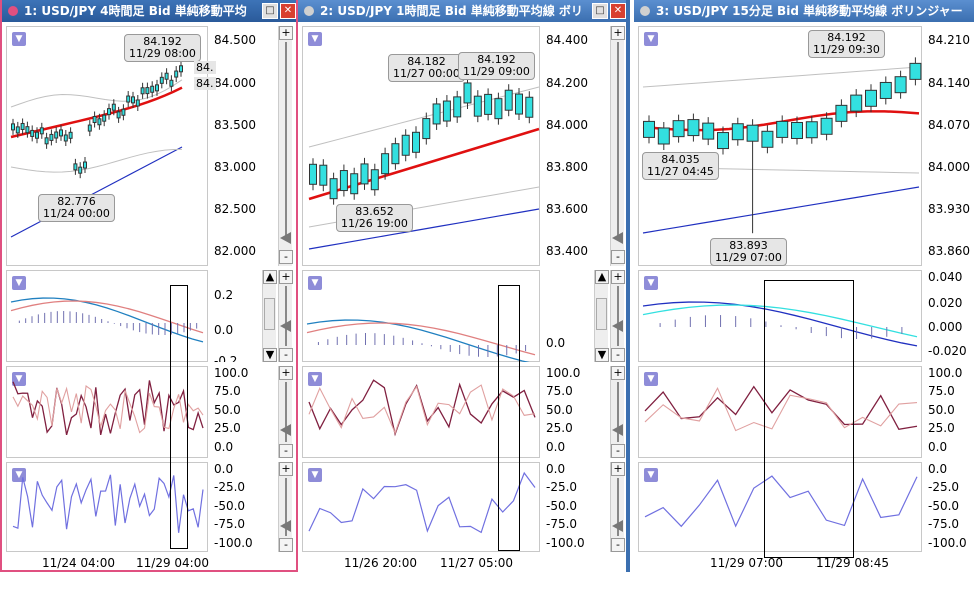 The width and height of the screenshot is (974, 613). What do you see at coordinates (309, 11) in the screenshot?
I see `window-icon` at bounding box center [309, 11].